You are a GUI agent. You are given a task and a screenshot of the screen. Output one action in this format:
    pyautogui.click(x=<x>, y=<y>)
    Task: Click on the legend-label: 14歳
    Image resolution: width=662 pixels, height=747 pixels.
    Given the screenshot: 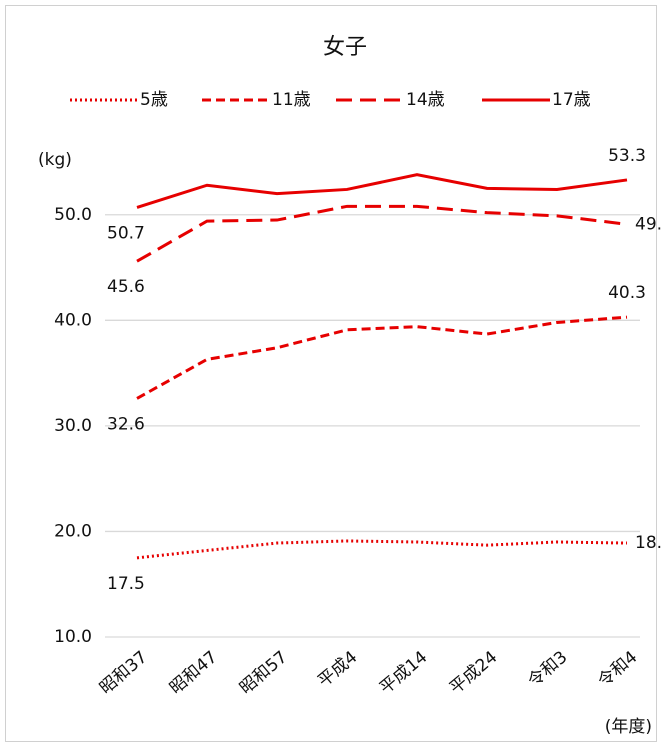 What is the action you would take?
    pyautogui.click(x=425, y=100)
    